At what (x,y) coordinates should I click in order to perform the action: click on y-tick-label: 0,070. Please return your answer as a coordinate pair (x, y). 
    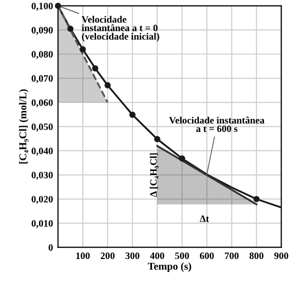
    Looking at the image, I should click on (42, 79).